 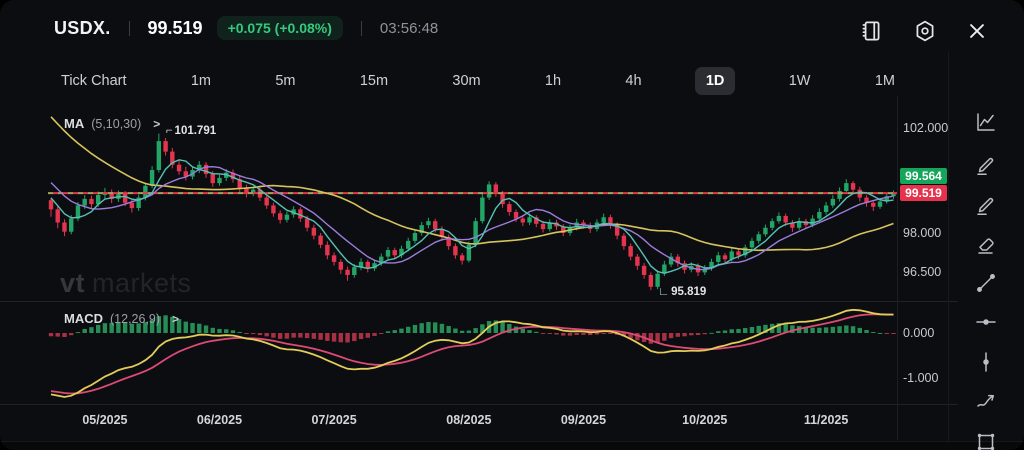 What do you see at coordinates (921, 378) in the screenshot?
I see `macd-axis-label: -1.000` at bounding box center [921, 378].